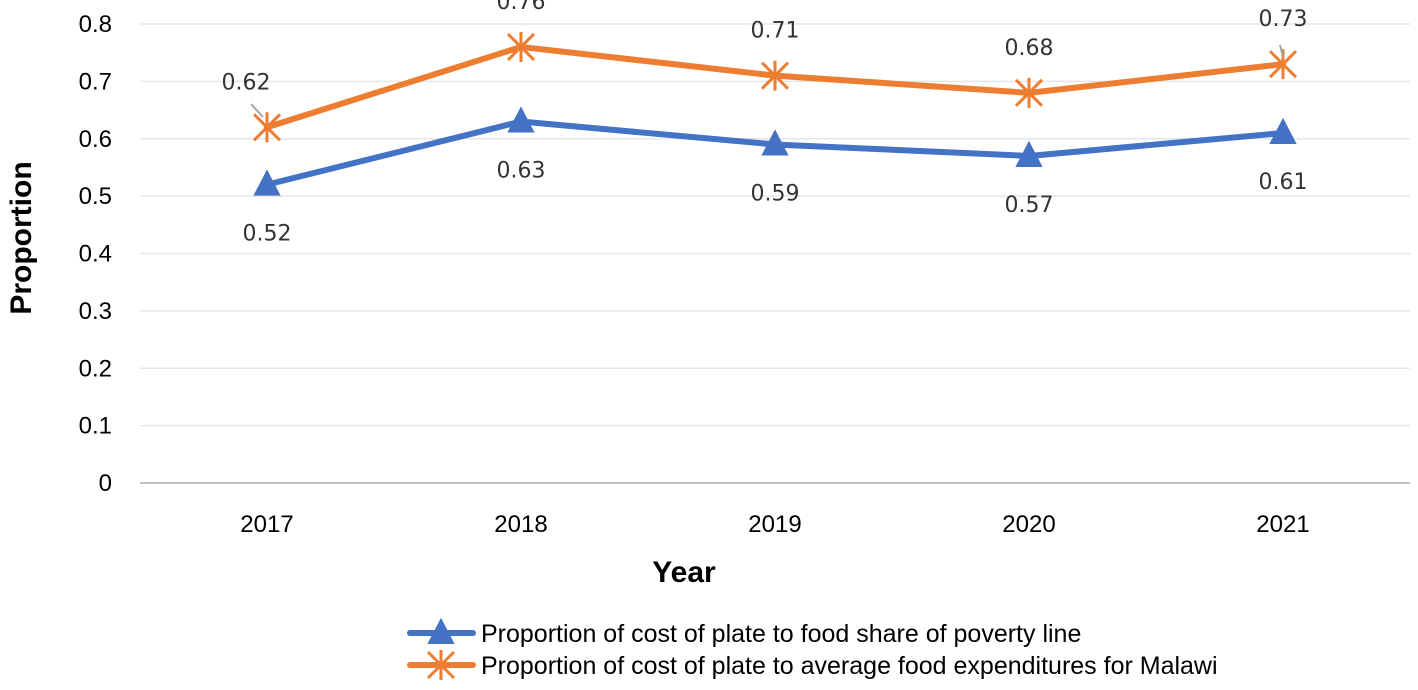  I want to click on y-axis-ticks: 0 0.1 0.2 0.3 0.4 0.5 0.6 0.7 0.8, so click(95, 254).